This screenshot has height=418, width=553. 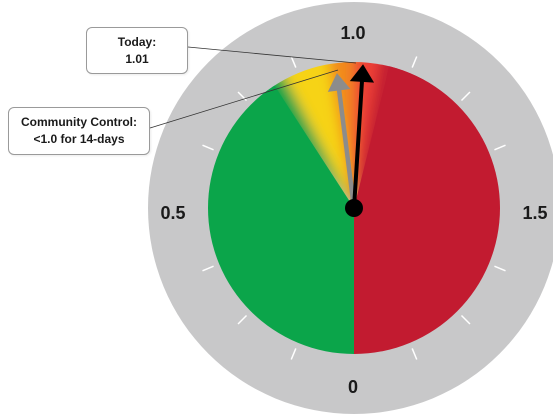 I want to click on face-yellow-zone, so click(x=316, y=135).